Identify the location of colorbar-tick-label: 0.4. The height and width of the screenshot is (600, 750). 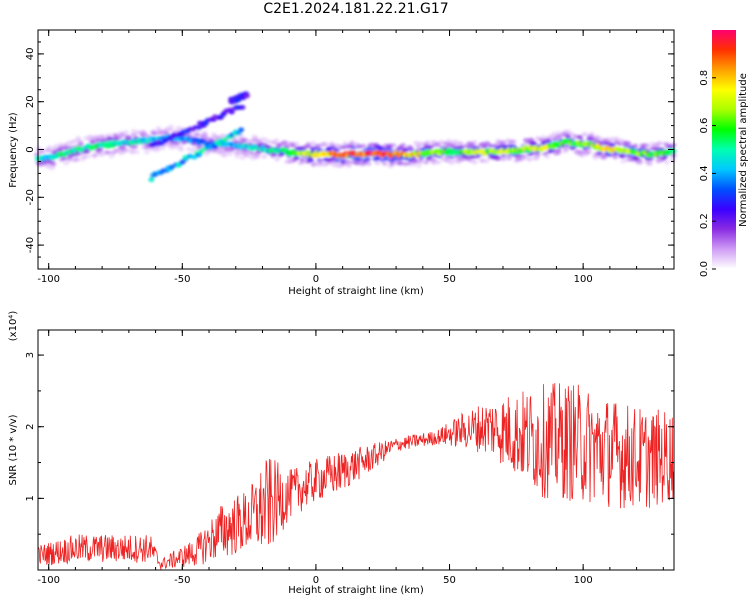
(704, 173).